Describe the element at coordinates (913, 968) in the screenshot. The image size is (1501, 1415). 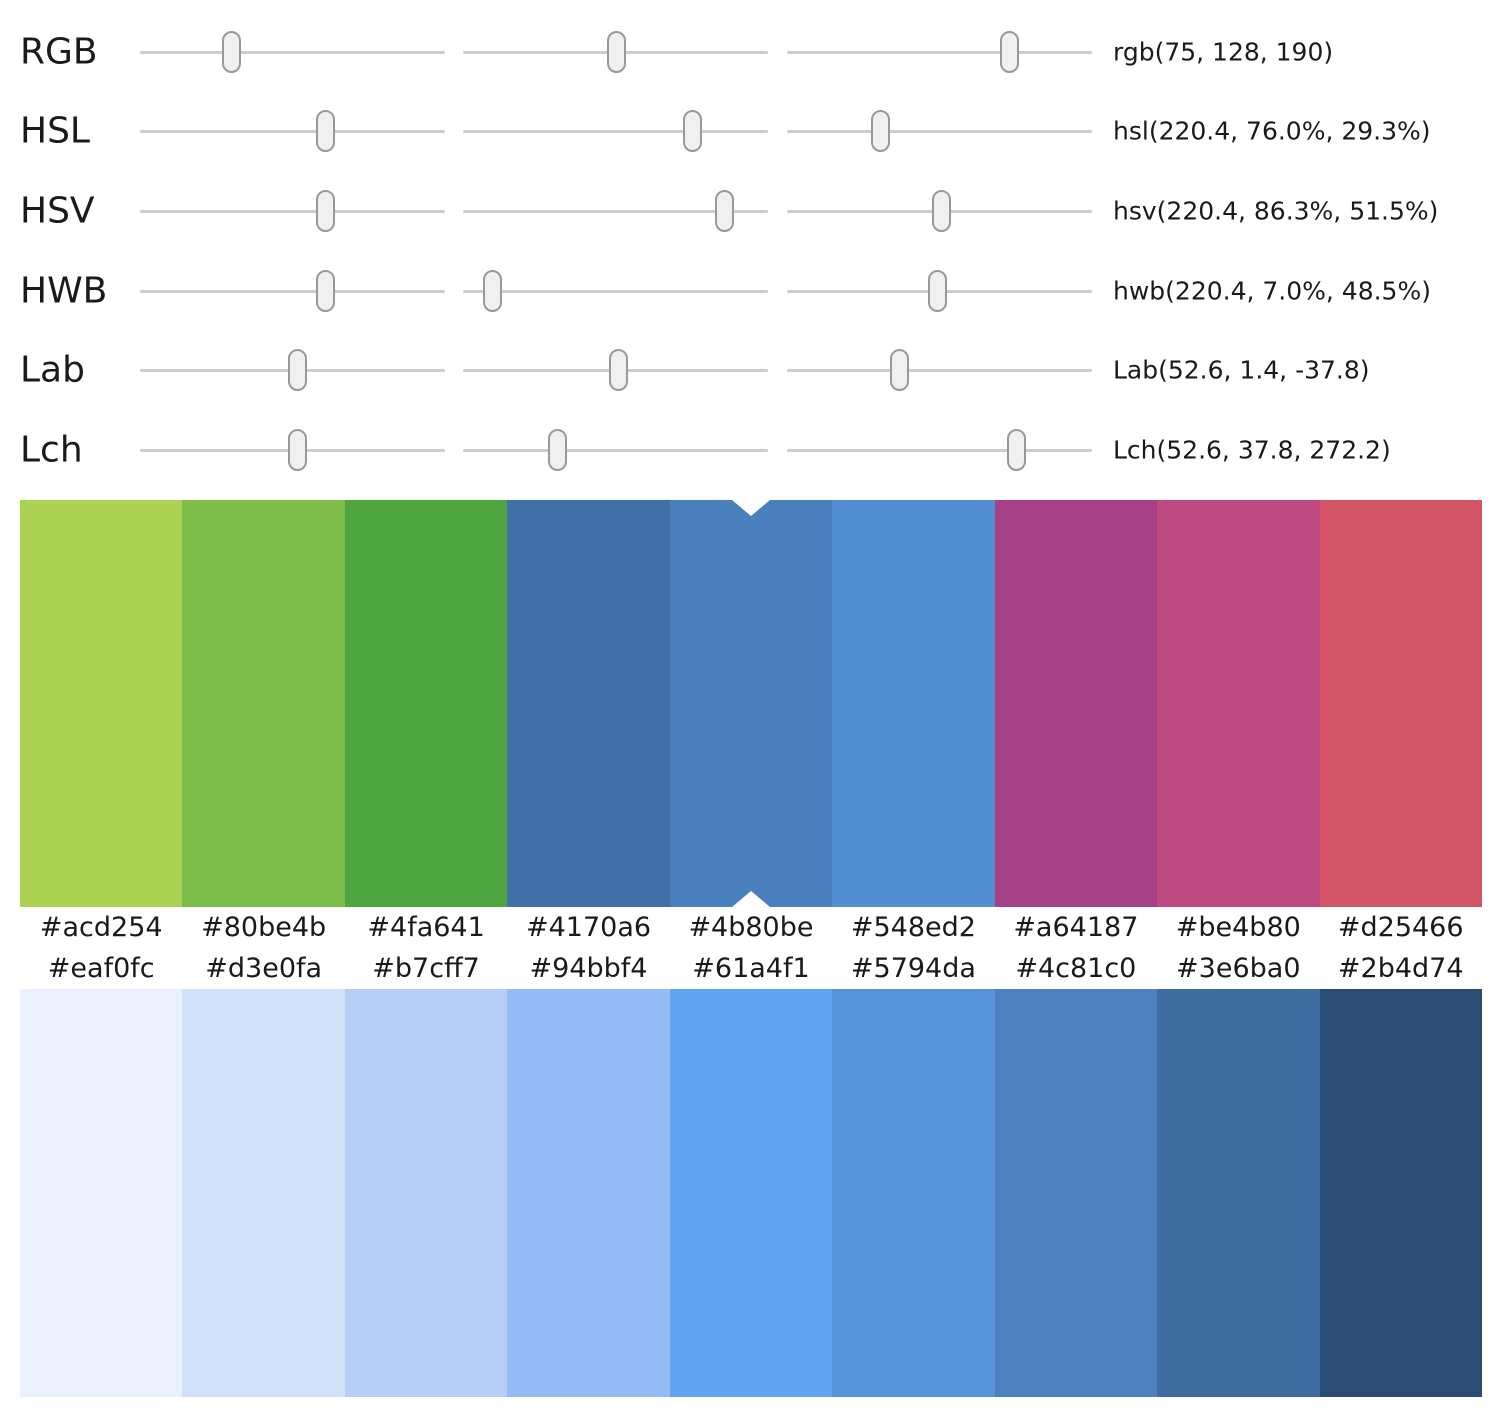
I see `tint-hex-label-5: #5794da` at that location.